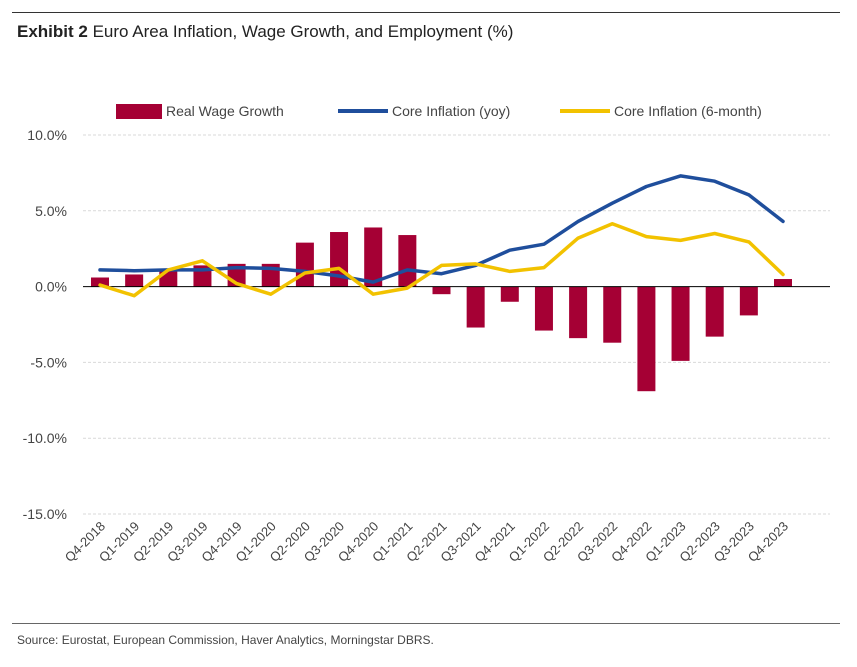  I want to click on core-inflation-6m-line, so click(441, 259).